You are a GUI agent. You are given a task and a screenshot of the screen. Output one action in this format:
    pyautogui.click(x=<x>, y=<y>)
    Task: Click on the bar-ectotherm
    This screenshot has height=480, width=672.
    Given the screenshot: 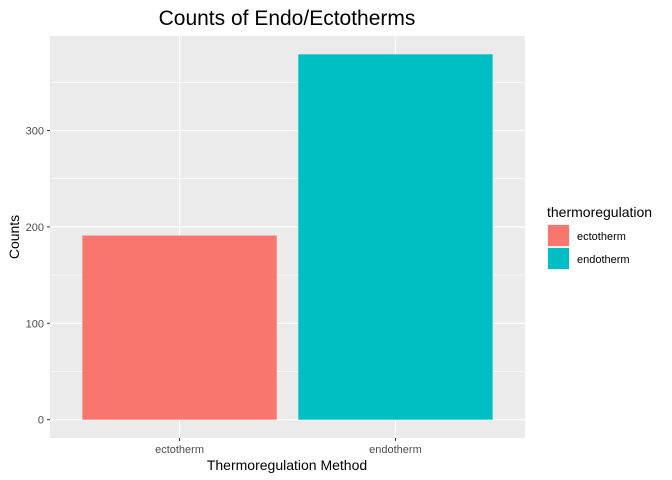 What is the action you would take?
    pyautogui.click(x=179, y=327)
    